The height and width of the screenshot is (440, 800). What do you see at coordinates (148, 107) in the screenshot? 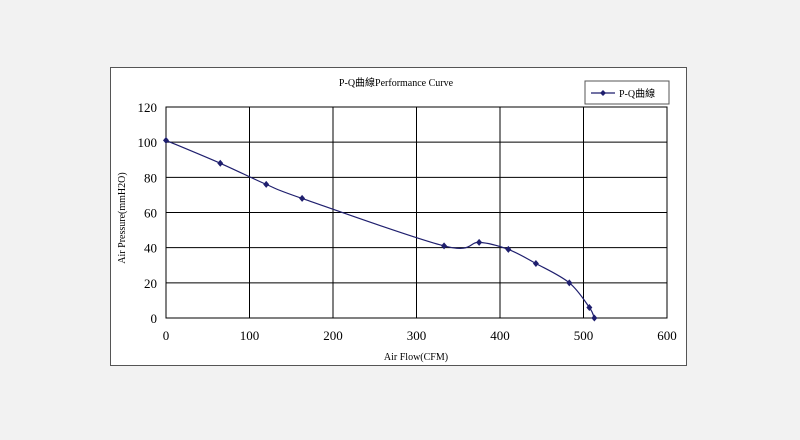
I see `y-tick-label: 120` at bounding box center [148, 107].